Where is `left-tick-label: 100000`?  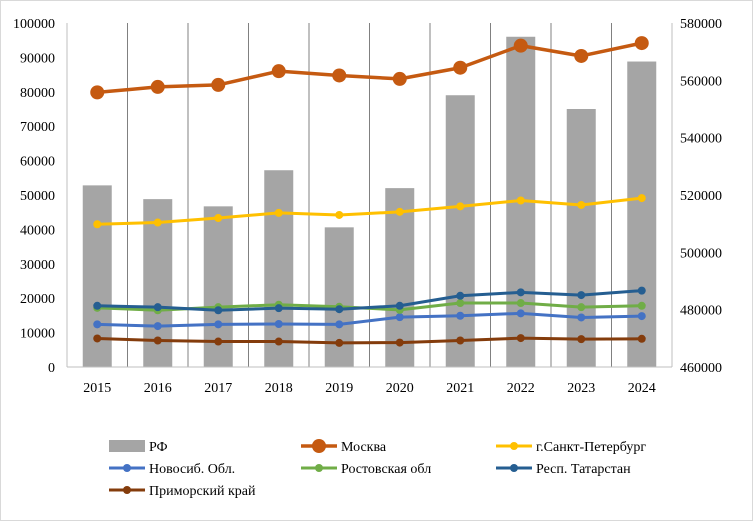
left-tick-label: 100000 is located at coordinates (34, 24).